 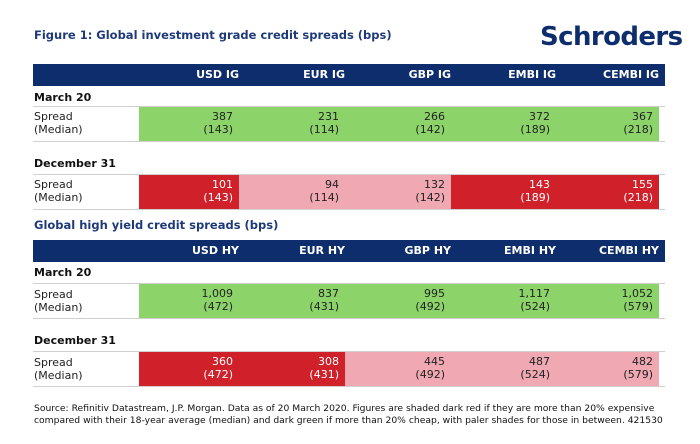 I want to click on spread-value: 155, so click(x=642, y=184).